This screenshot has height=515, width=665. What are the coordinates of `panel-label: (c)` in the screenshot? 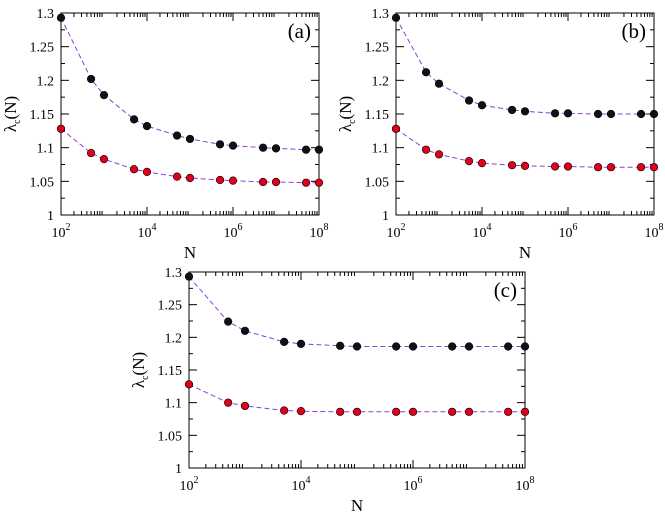 It's located at (505, 290).